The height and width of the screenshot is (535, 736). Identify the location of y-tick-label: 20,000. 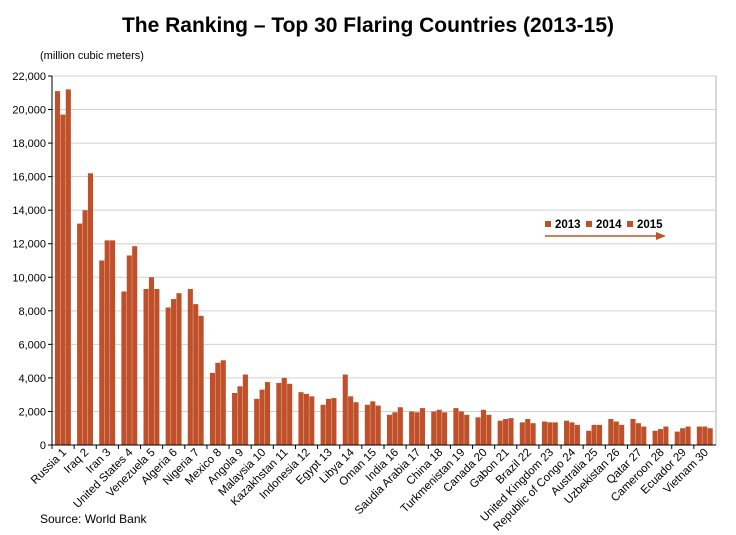
(29, 111).